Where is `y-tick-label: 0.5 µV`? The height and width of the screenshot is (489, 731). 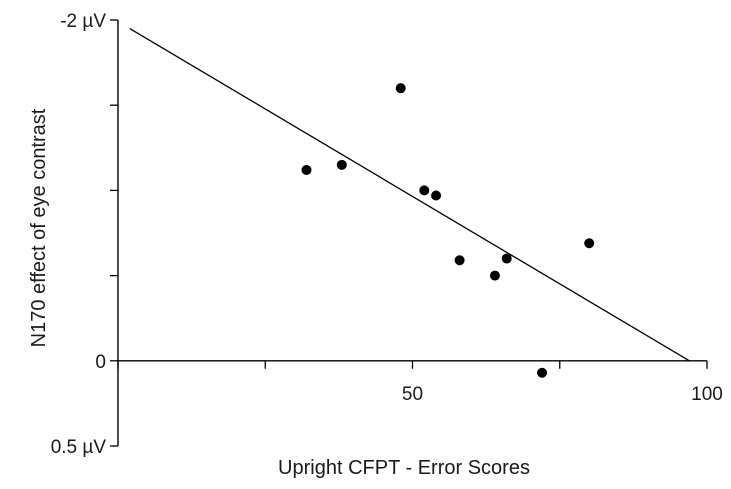 y-tick-label: 0.5 µV is located at coordinates (79, 447).